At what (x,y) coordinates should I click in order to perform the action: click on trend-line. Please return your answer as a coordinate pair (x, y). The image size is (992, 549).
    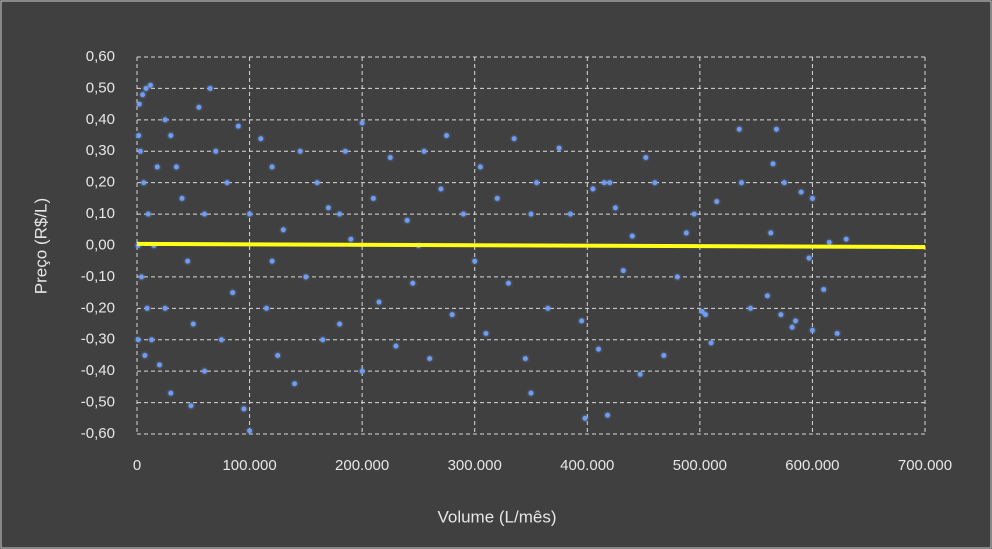
    Looking at the image, I should click on (531, 245).